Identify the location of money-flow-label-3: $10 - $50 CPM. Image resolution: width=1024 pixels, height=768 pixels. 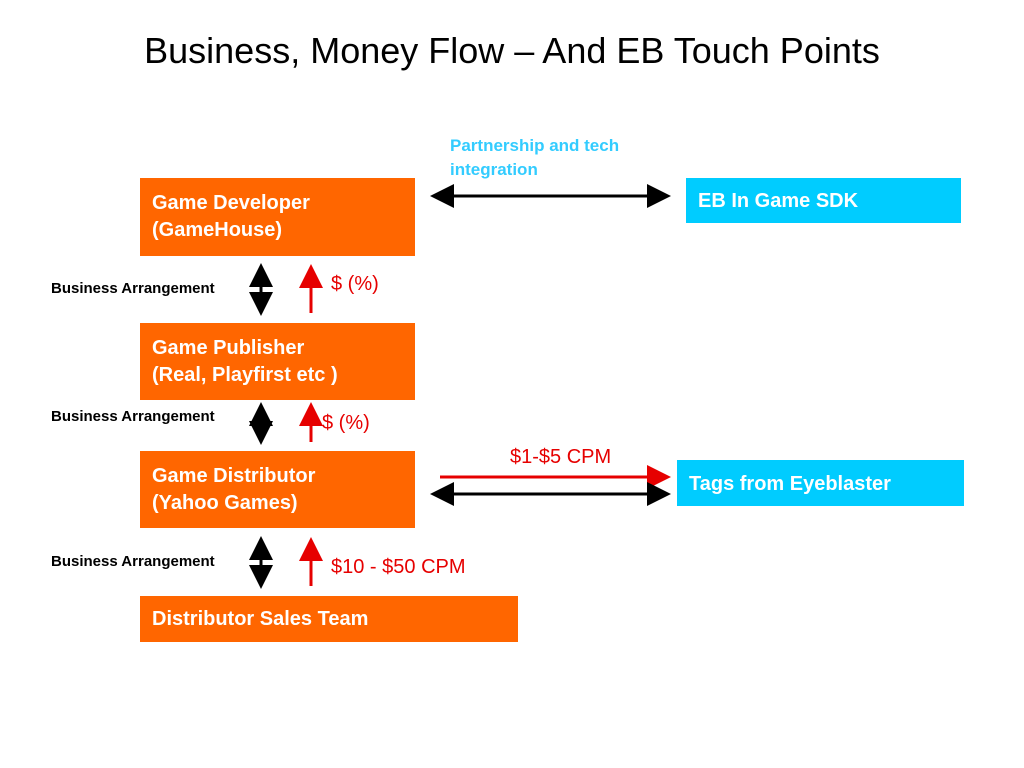
(398, 567).